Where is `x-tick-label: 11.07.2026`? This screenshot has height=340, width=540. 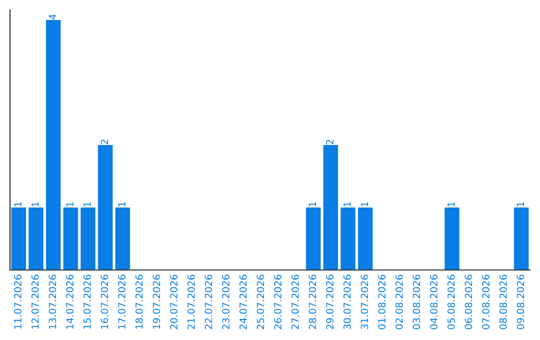
x-tick-label: 11.07.2026 is located at coordinates (18, 301).